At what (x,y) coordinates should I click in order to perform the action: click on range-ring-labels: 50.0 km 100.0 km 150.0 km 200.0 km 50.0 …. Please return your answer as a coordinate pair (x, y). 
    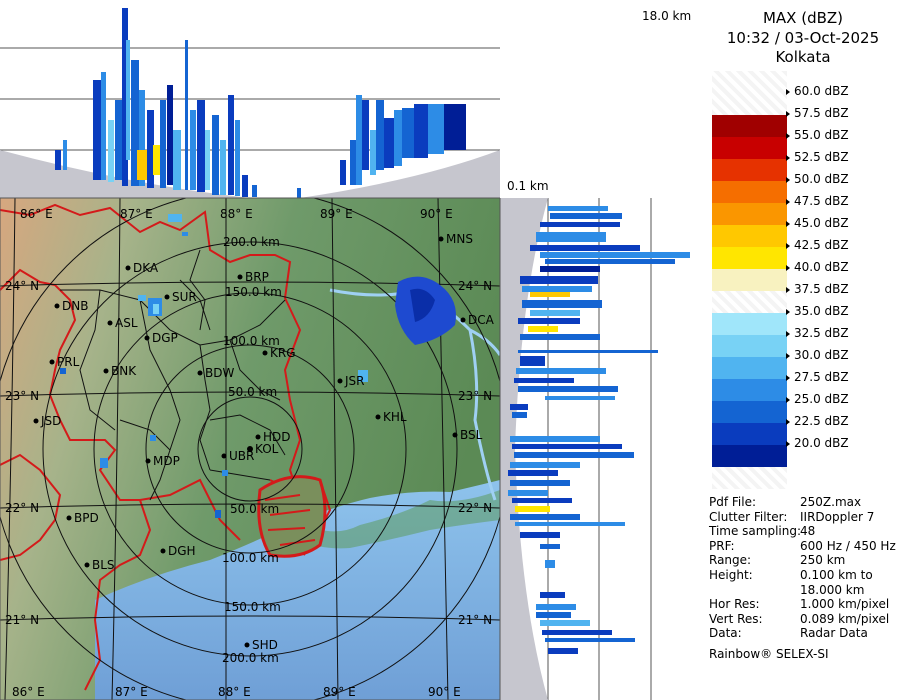
    Looking at the image, I should click on (252, 450).